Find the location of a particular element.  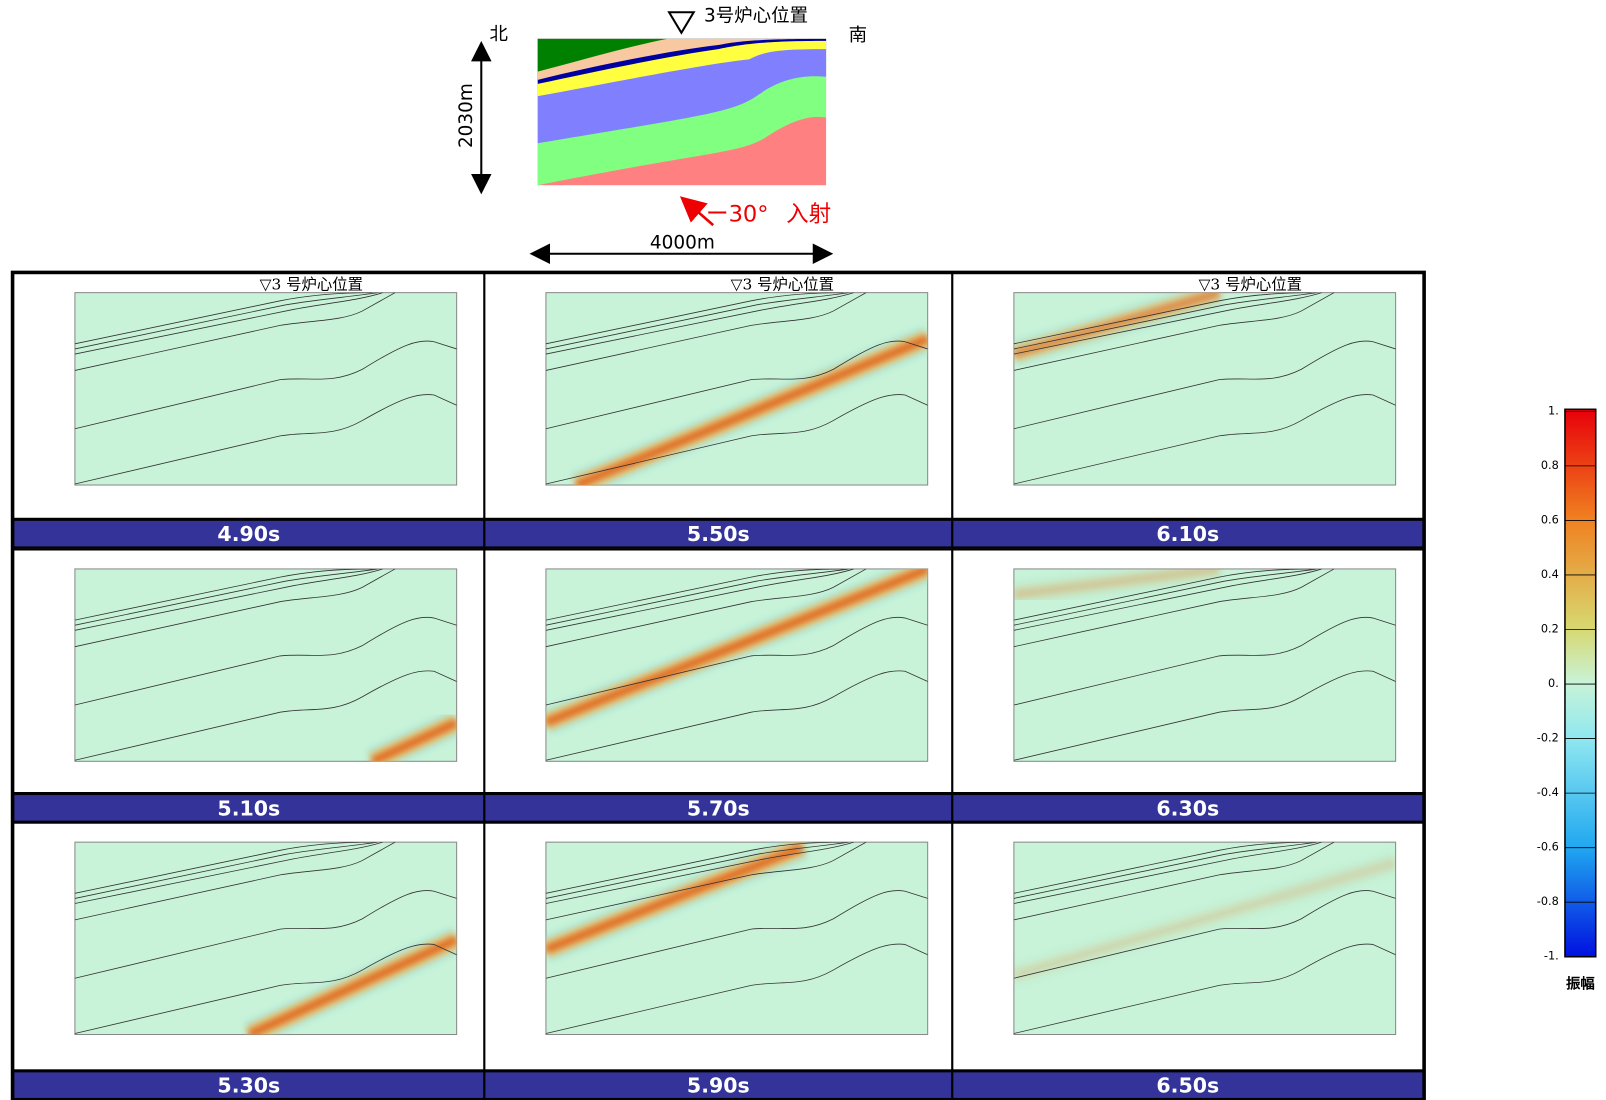

time-label: 4.90s is located at coordinates (248, 534).